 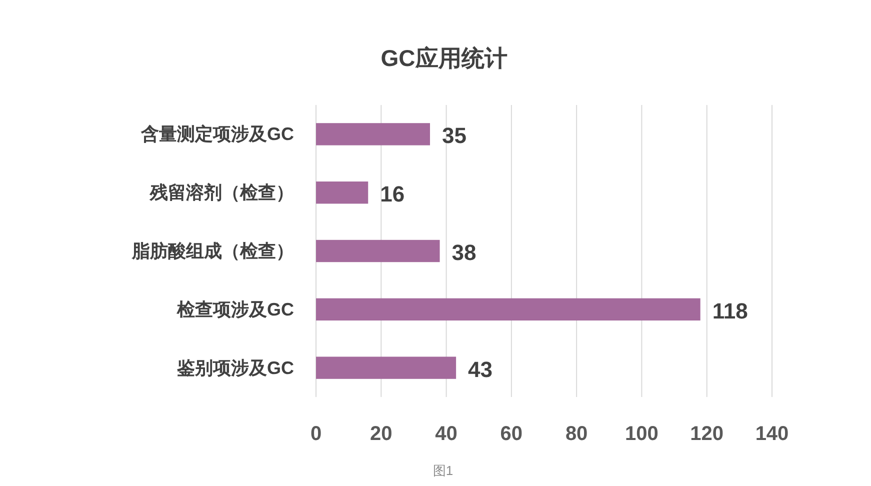 I want to click on data-label: 16, so click(x=392, y=194).